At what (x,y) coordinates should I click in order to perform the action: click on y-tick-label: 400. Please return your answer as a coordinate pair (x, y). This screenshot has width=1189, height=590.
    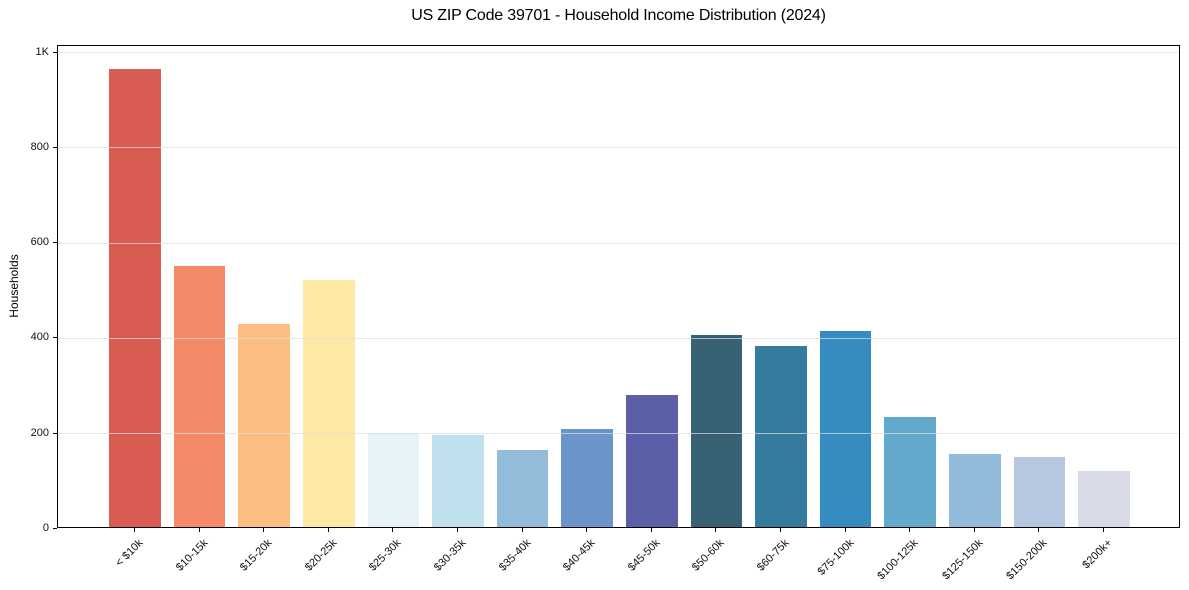
    Looking at the image, I should click on (39, 337).